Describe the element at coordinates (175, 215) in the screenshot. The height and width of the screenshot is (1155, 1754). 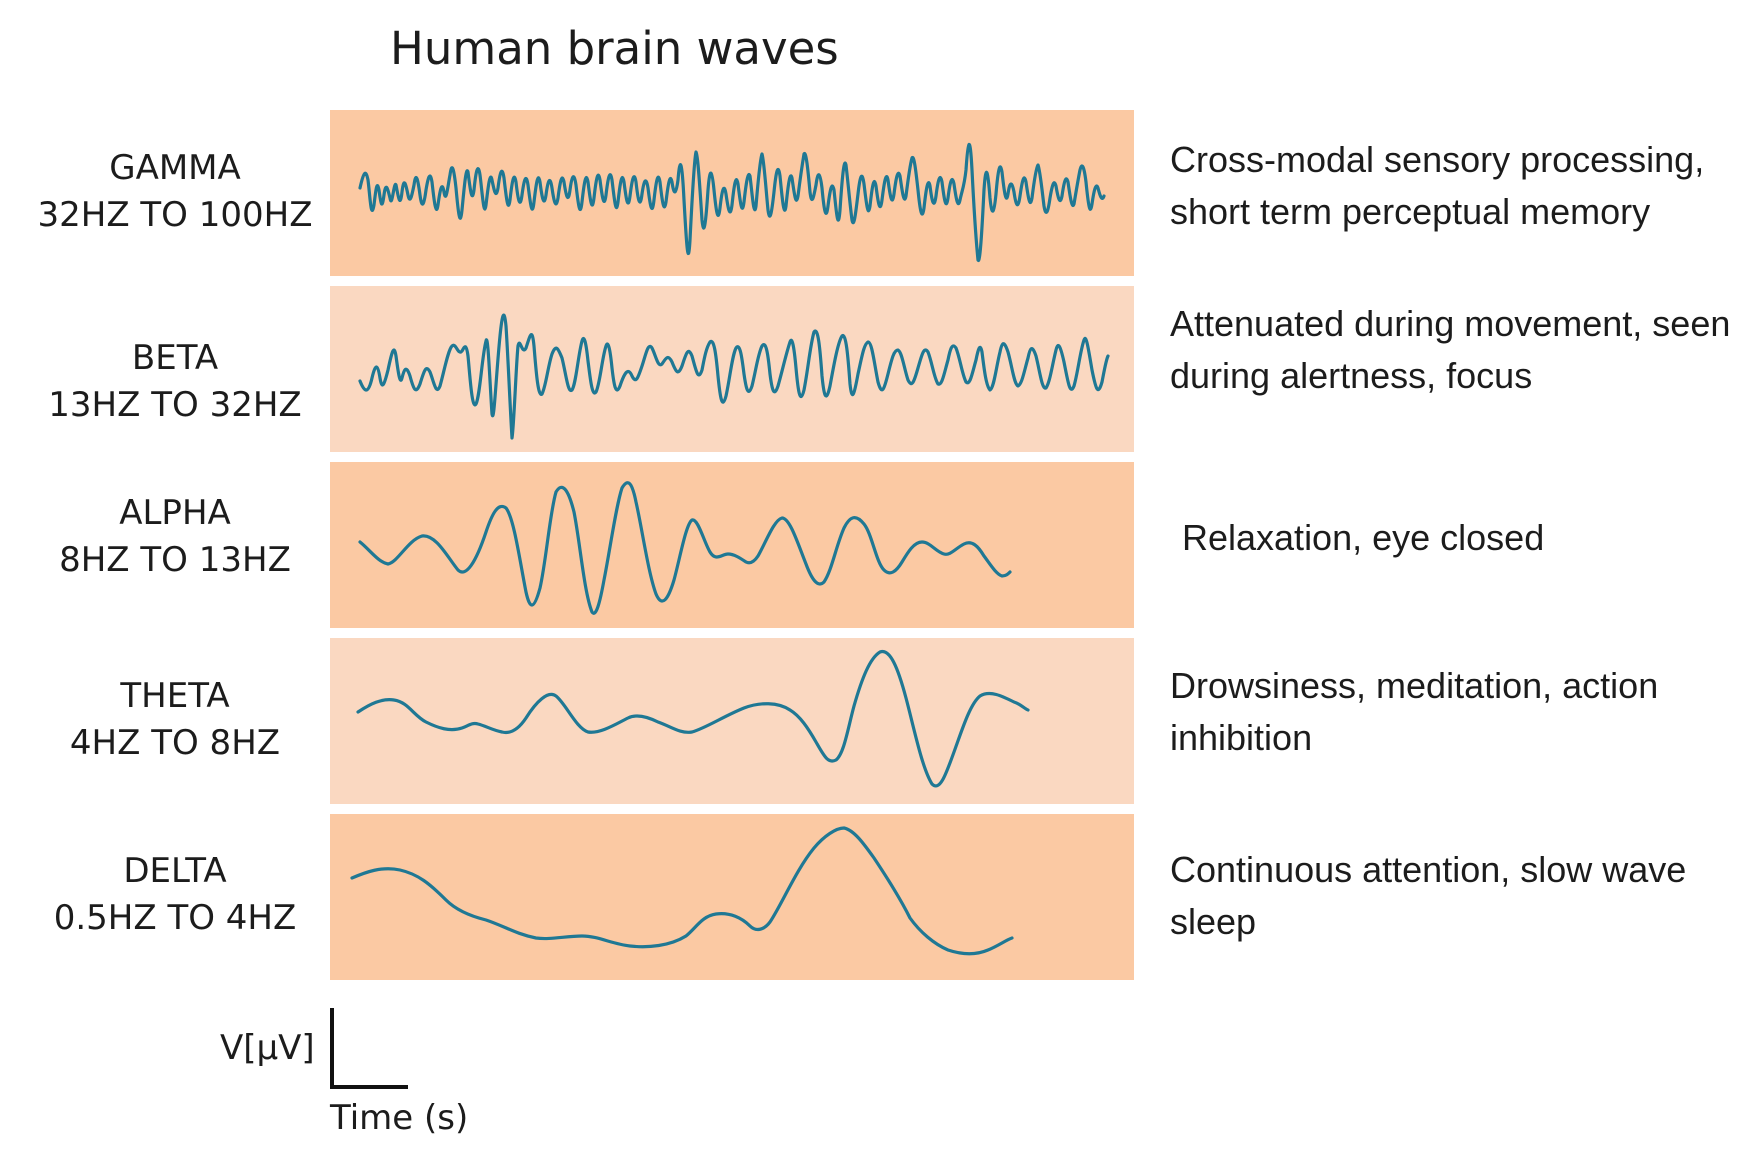
I see `gamma-range: 32HZ TO 100HZ` at that location.